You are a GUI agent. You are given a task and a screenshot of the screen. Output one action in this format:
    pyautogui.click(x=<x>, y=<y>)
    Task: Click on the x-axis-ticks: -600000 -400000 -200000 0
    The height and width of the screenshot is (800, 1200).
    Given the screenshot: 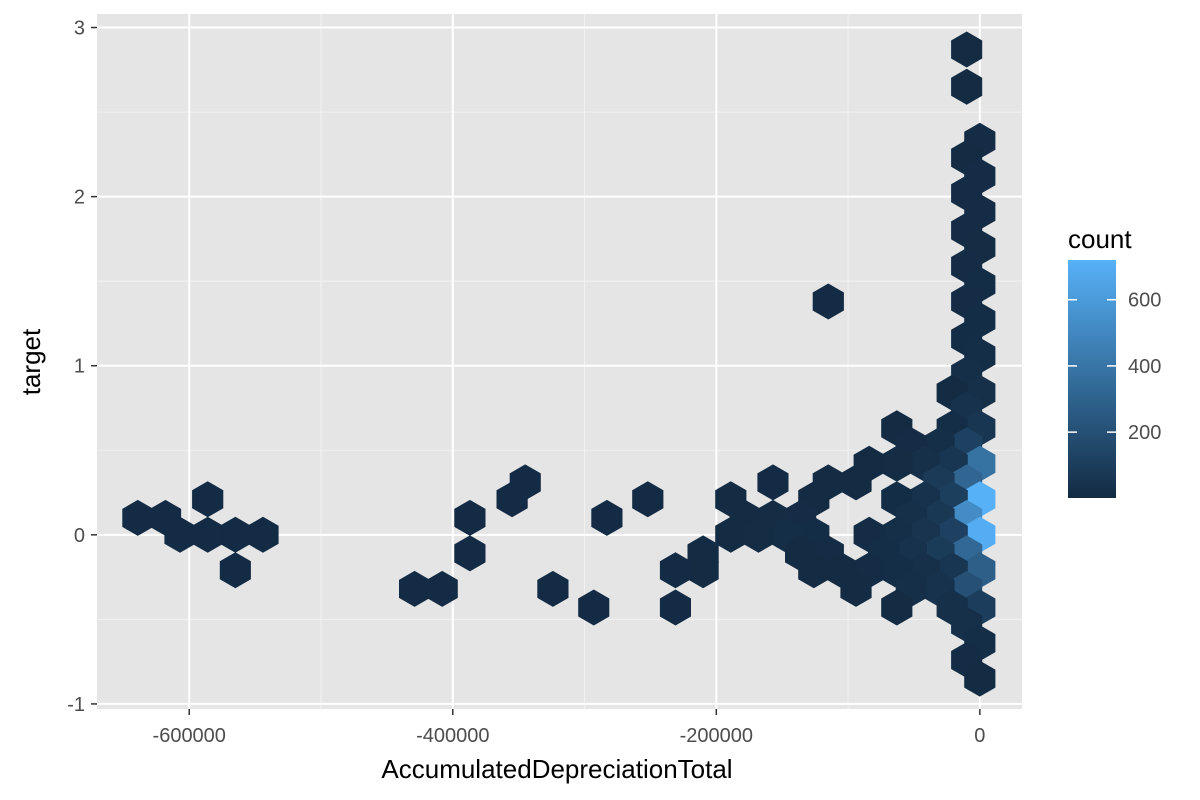 What is the action you would take?
    pyautogui.click(x=569, y=728)
    